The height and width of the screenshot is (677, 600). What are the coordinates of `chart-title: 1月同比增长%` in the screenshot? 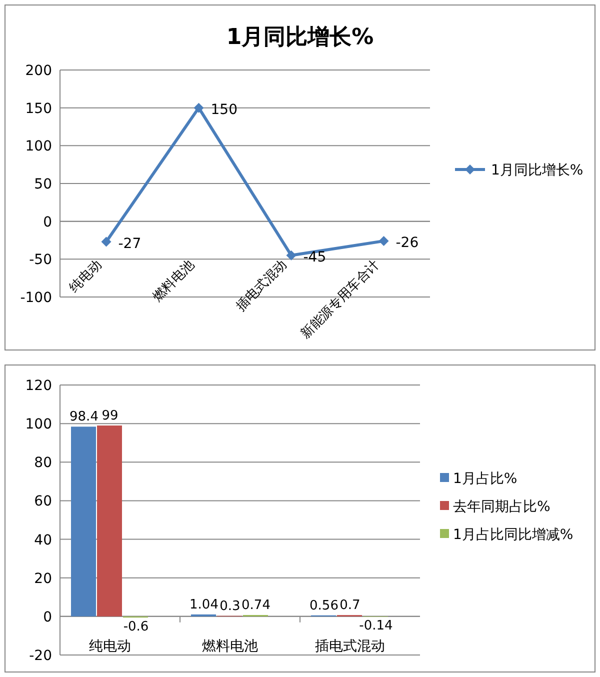 It's located at (300, 37).